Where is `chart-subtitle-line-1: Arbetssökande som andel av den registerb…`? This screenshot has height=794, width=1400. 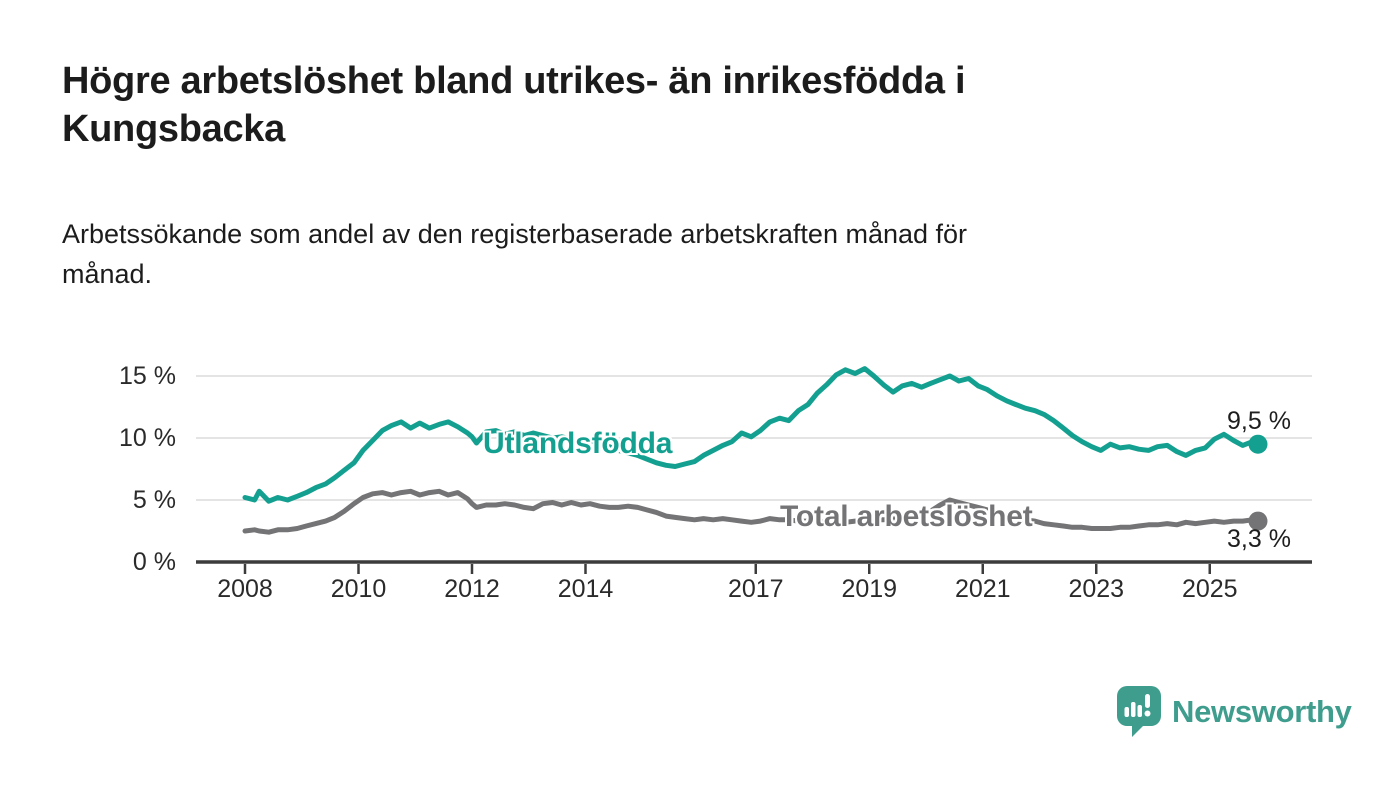
chart-subtitle-line-1: Arbetssökande som andel av den registerb… is located at coordinates (515, 234).